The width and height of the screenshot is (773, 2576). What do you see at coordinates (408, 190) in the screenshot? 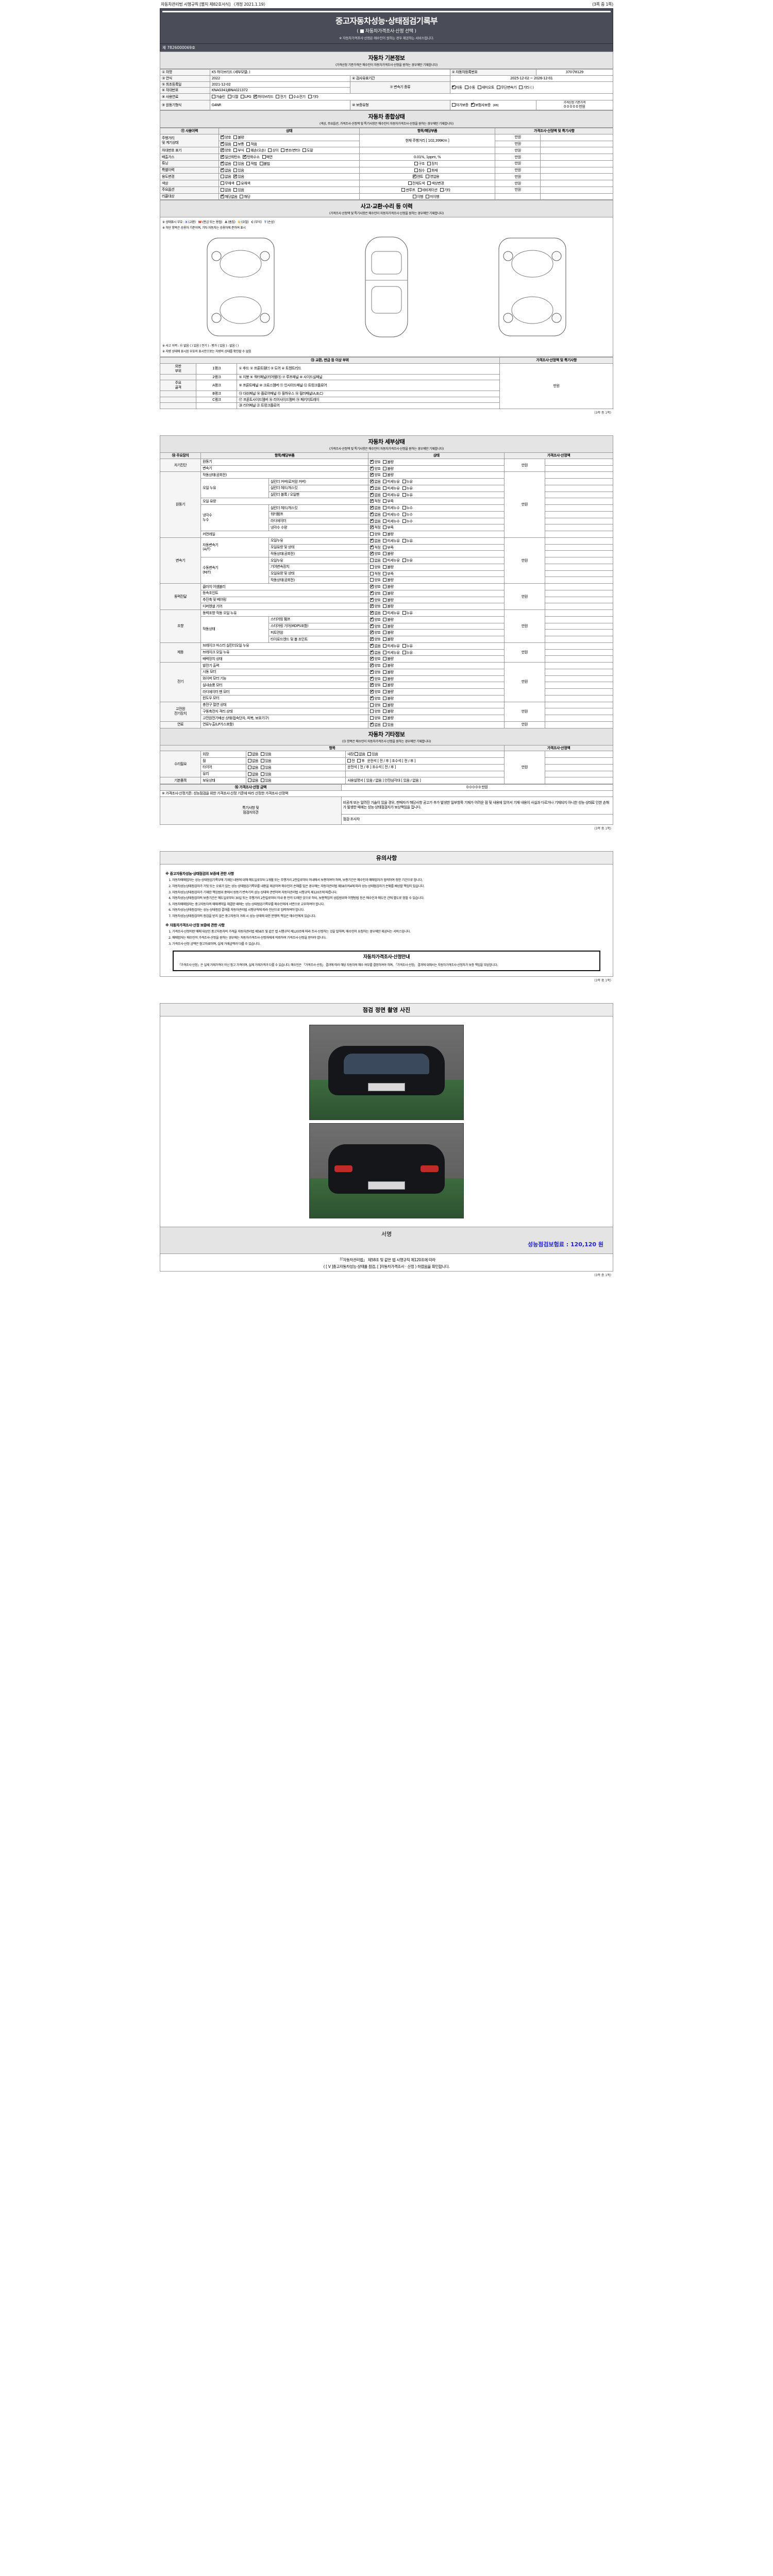
I see `item-option: 썬루프` at bounding box center [408, 190].